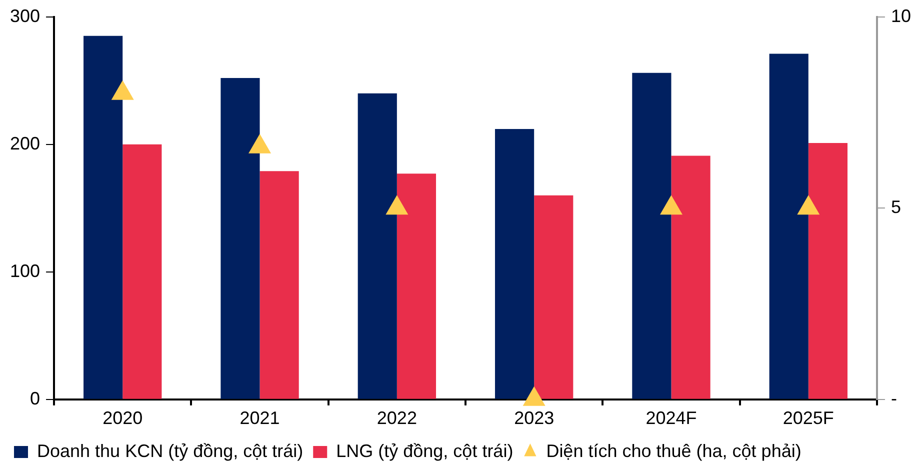  I want to click on x-tick-label: 2020, so click(122, 418).